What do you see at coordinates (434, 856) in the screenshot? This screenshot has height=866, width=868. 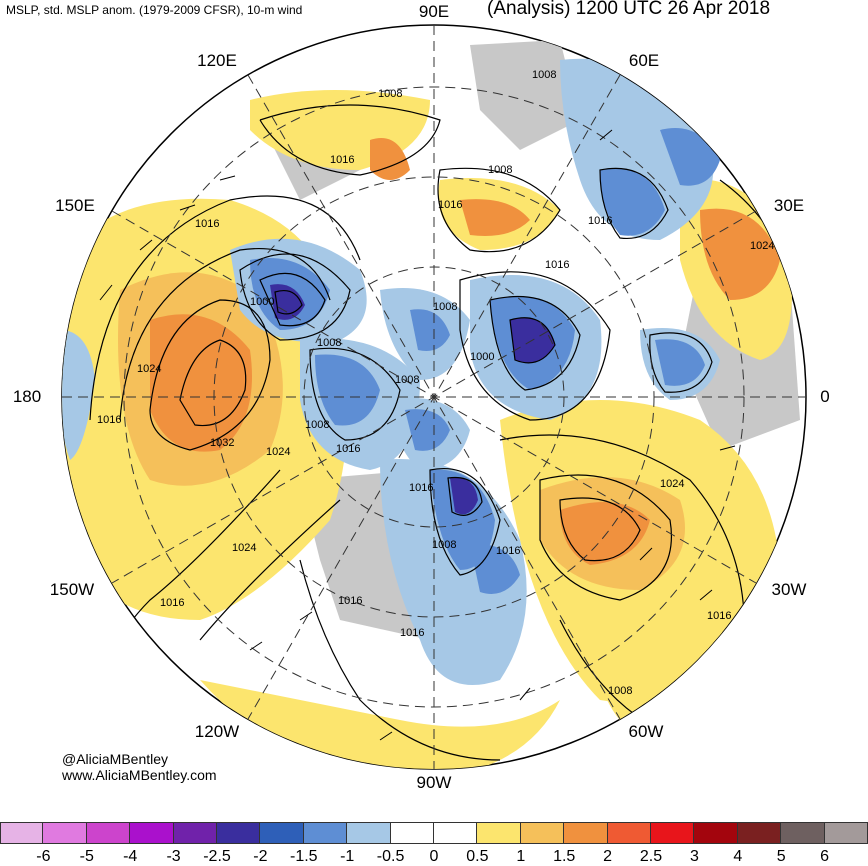 I see `colorbar-tick-label: 0` at bounding box center [434, 856].